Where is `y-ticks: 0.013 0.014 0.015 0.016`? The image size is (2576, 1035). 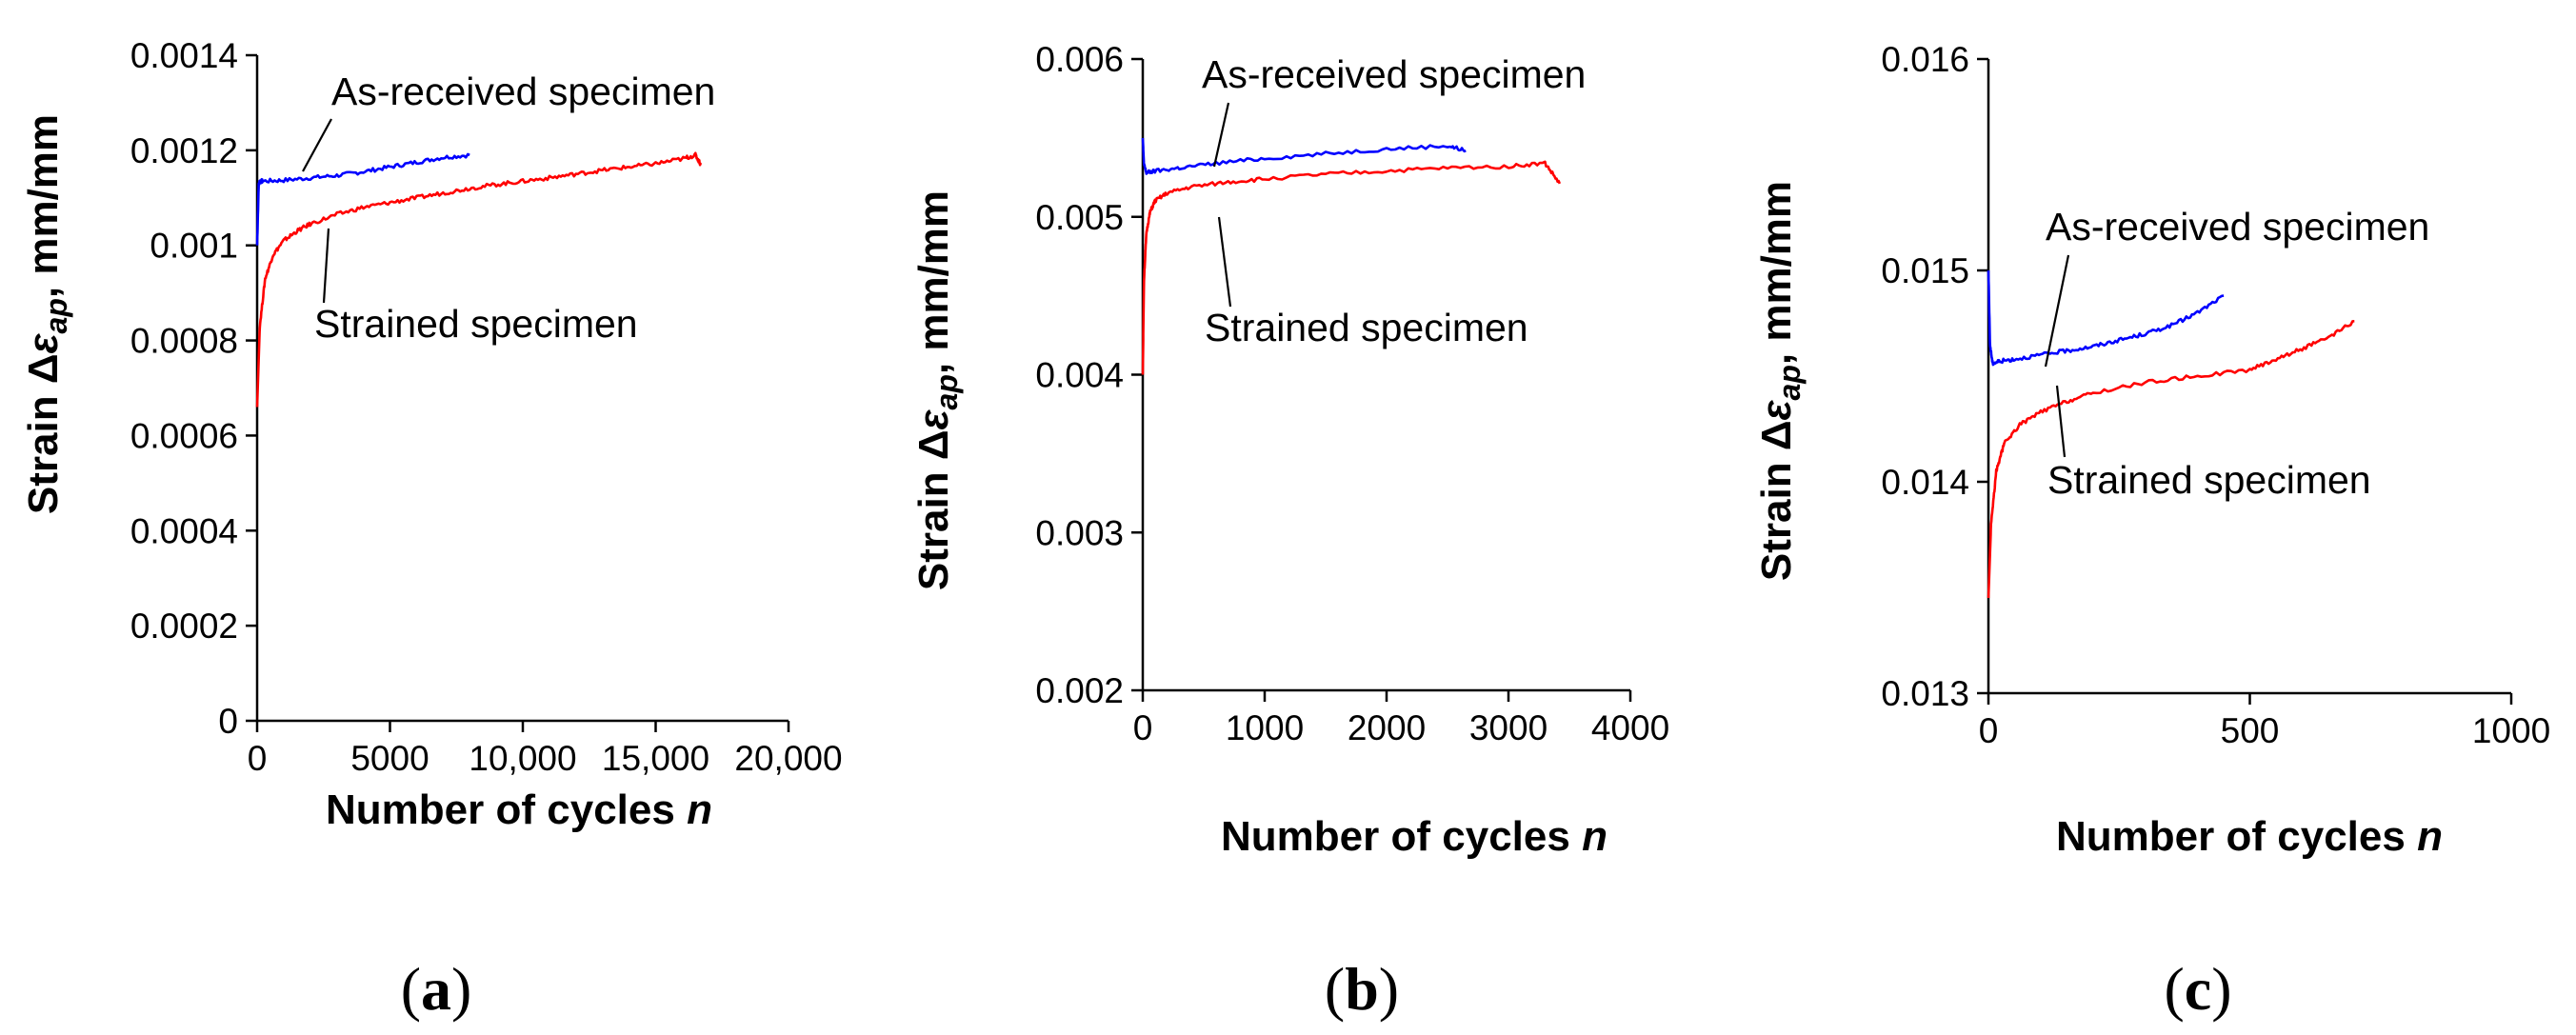
y-ticks: 0.013 0.014 0.015 0.016 is located at coordinates (1934, 376).